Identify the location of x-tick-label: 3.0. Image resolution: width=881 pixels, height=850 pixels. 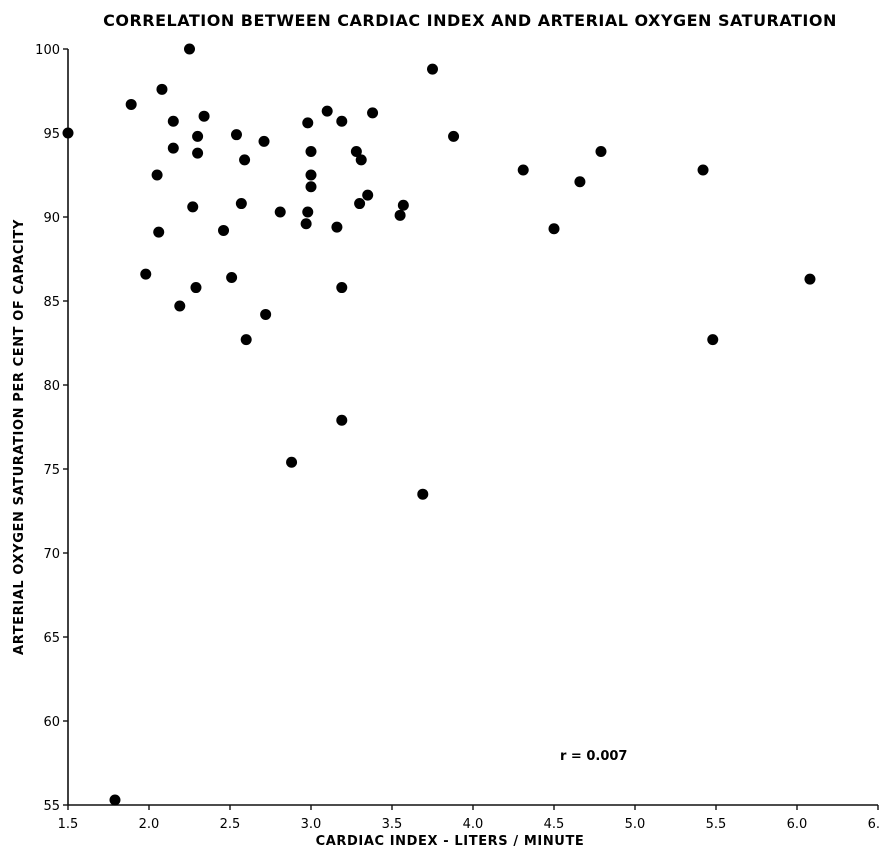
(311, 824).